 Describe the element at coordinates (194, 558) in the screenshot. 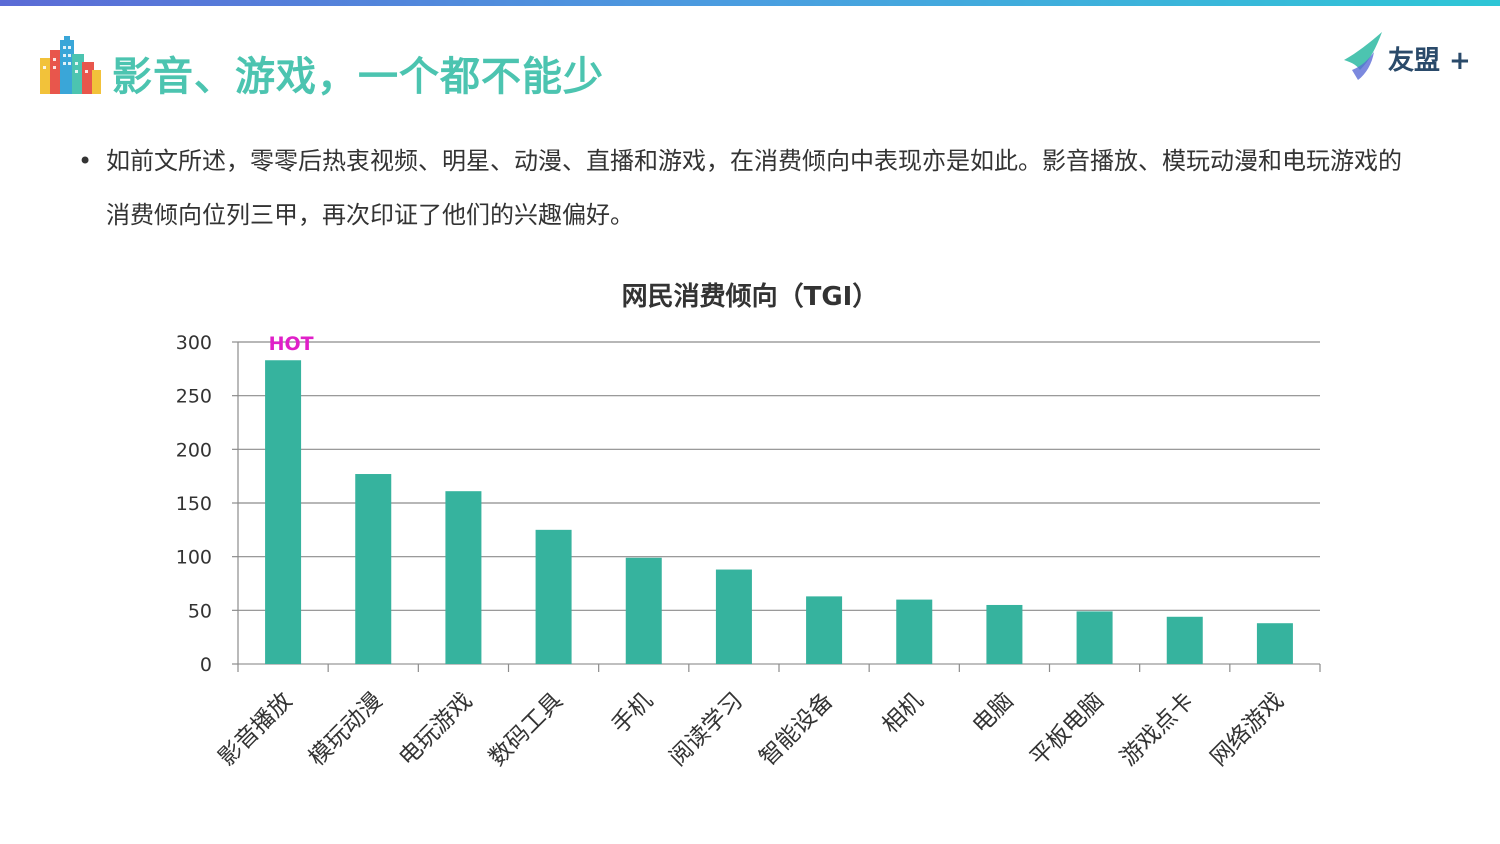

I see `y-tick-label: 100` at that location.